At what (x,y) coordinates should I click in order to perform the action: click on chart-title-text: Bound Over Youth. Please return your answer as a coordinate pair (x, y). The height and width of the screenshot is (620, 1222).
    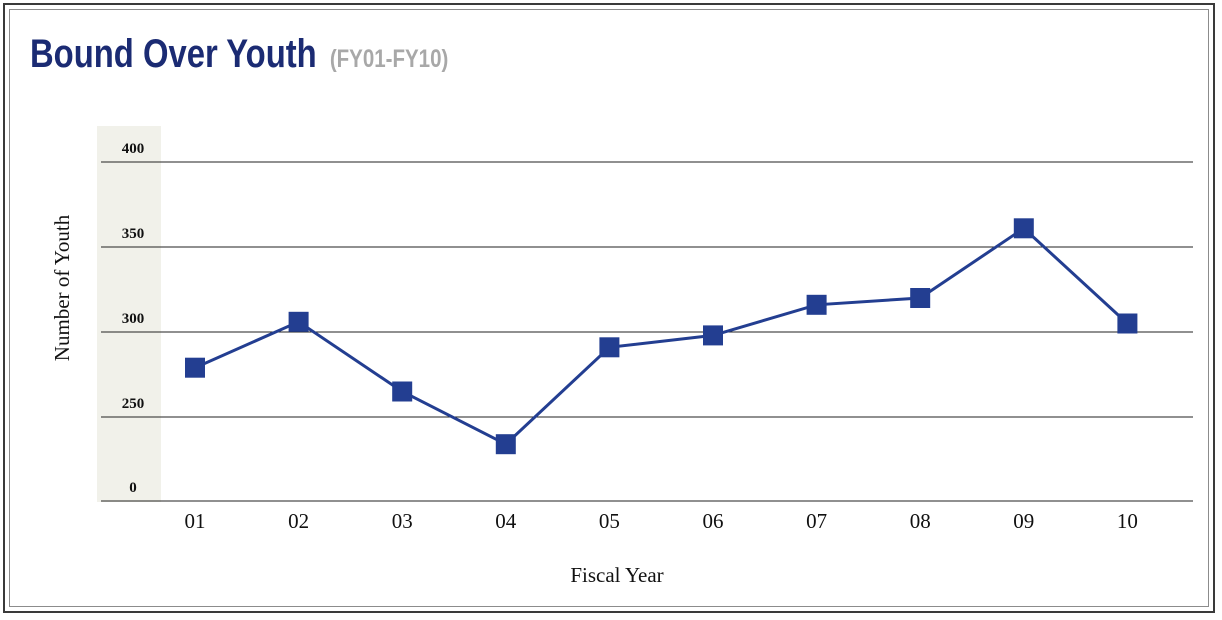
    Looking at the image, I should click on (173, 54).